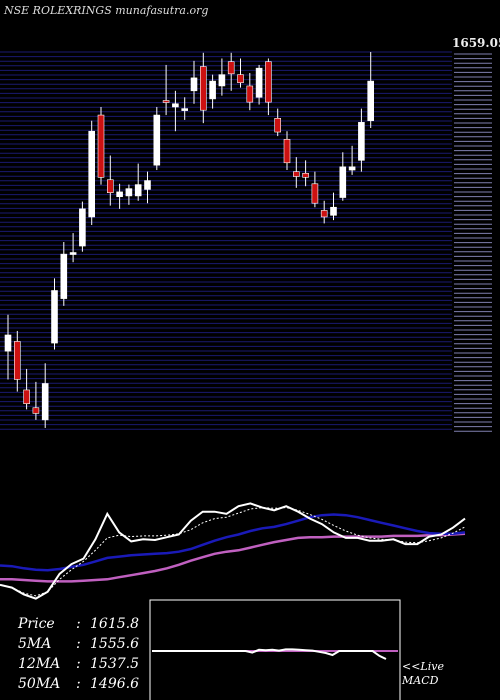  I want to click on oscillator-blue-line, so click(233, 542).